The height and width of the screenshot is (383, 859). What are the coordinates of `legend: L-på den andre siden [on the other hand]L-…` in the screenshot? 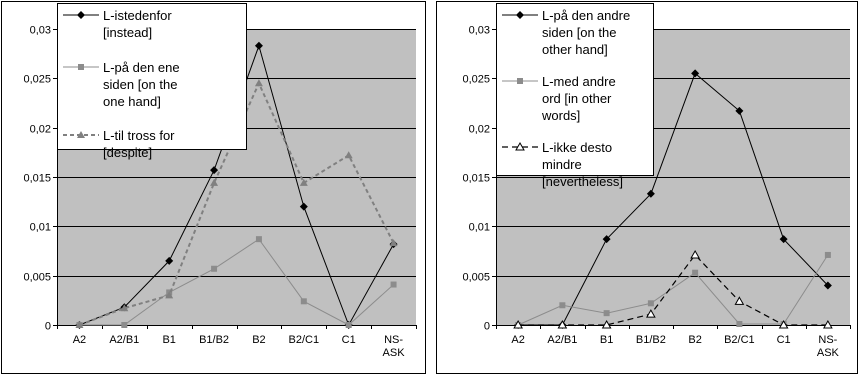 It's located at (575, 96).